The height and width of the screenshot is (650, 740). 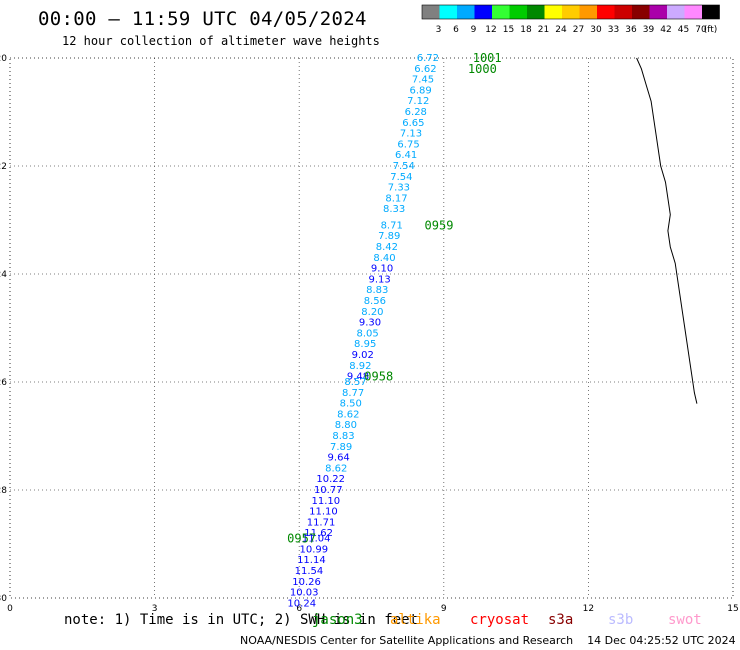 I want to click on y-tick-label: -28, so click(x=3, y=491).